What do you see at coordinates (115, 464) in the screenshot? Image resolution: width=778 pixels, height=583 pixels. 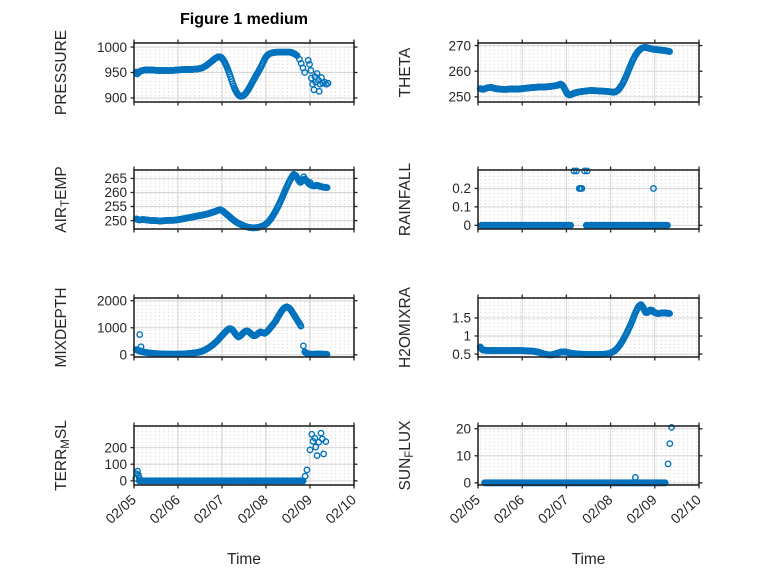 I see `y-tick-labels: 0 100 200` at bounding box center [115, 464].